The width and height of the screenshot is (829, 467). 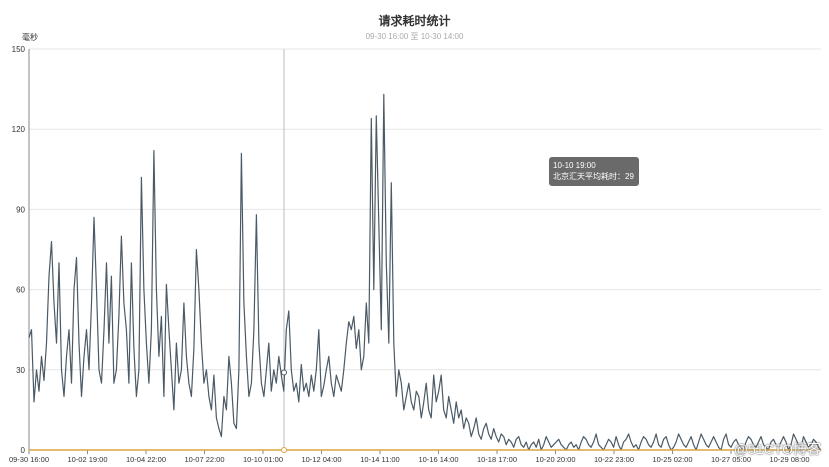 What do you see at coordinates (20, 209) in the screenshot?
I see `y-tick-label: 90` at bounding box center [20, 209].